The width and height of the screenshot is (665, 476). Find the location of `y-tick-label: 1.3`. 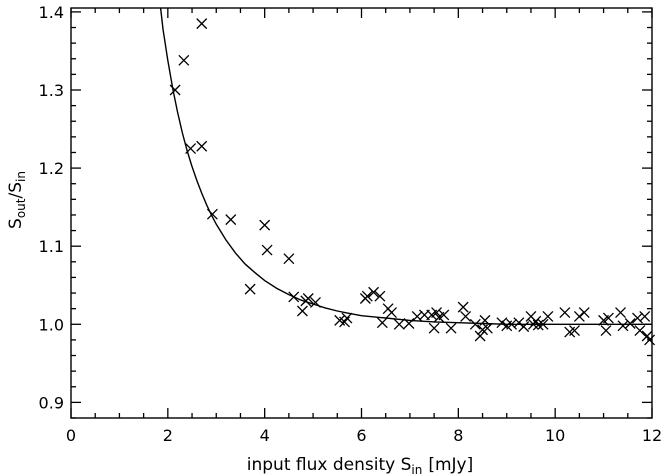

y-tick-label: 1.3 is located at coordinates (51, 90).